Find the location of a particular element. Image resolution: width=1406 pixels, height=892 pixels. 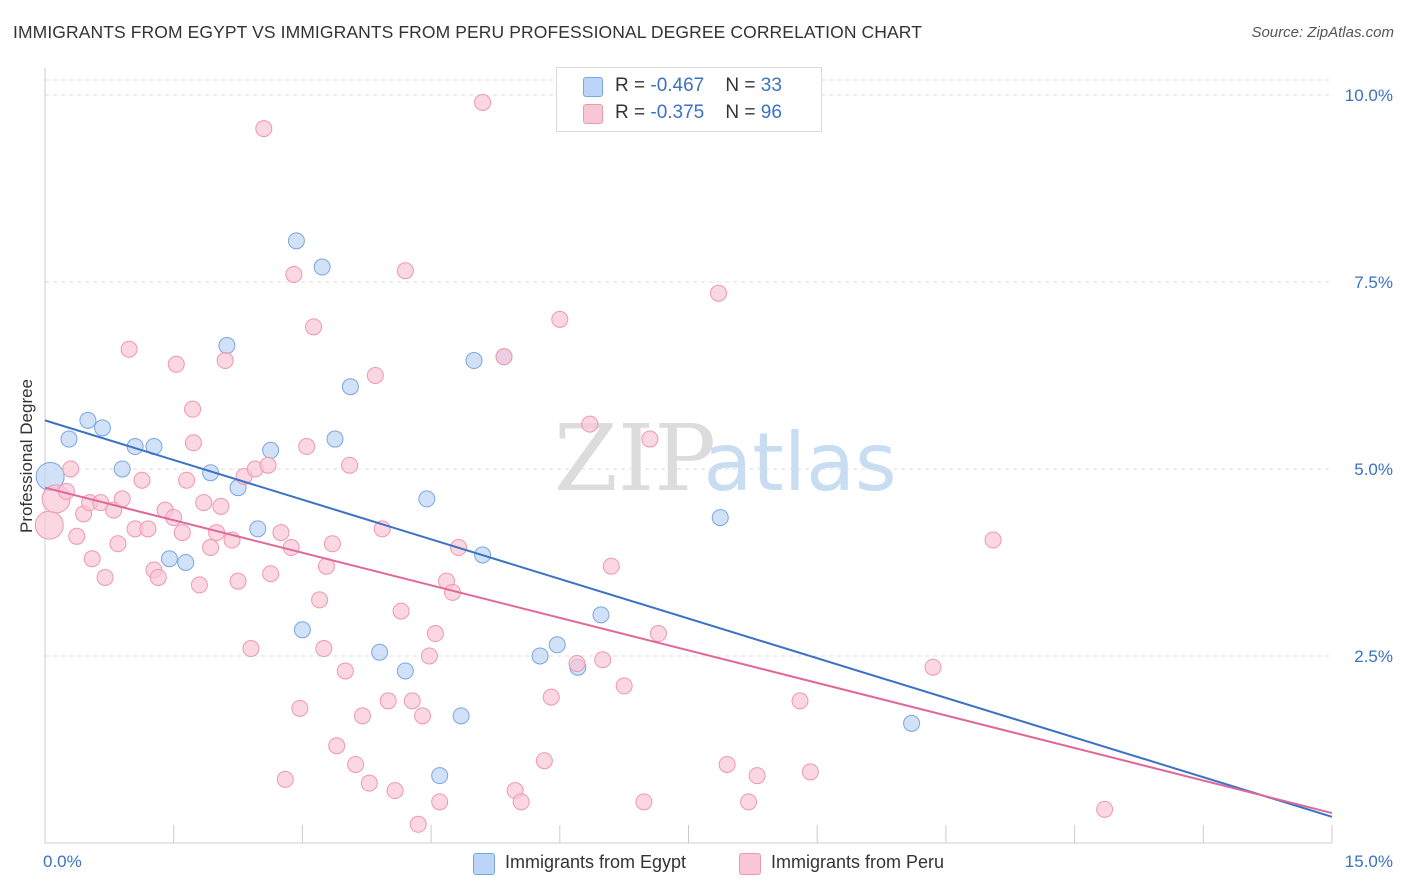

bottom-legend-label-egypt: Immigrants from Egypt is located at coordinates (596, 862).